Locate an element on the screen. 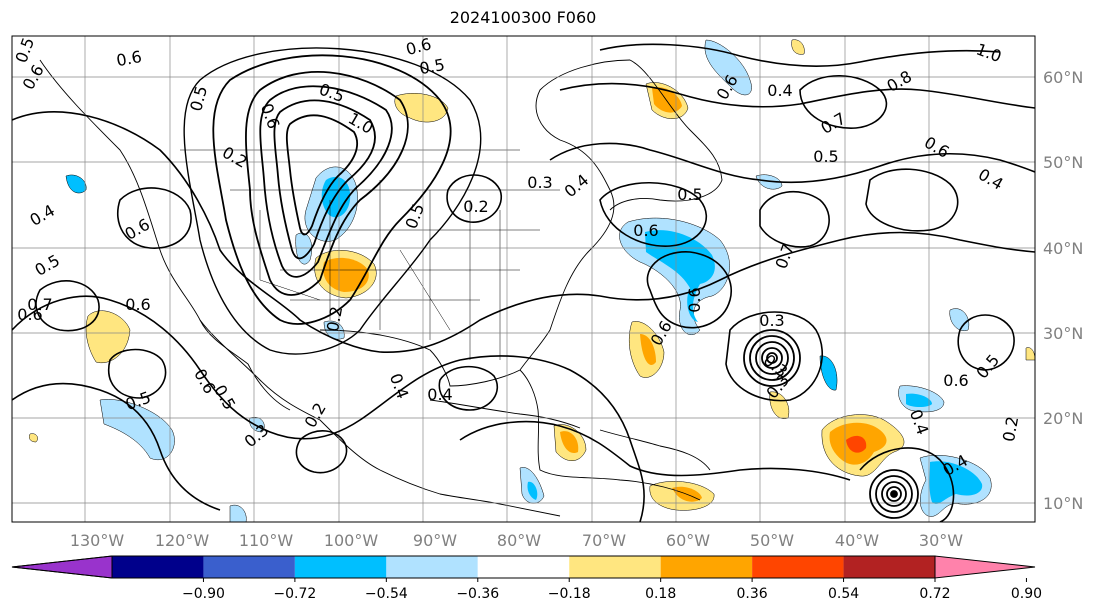 Image resolution: width=1105 pixels, height=615 pixels. longitude-label: 80°W is located at coordinates (519, 540).